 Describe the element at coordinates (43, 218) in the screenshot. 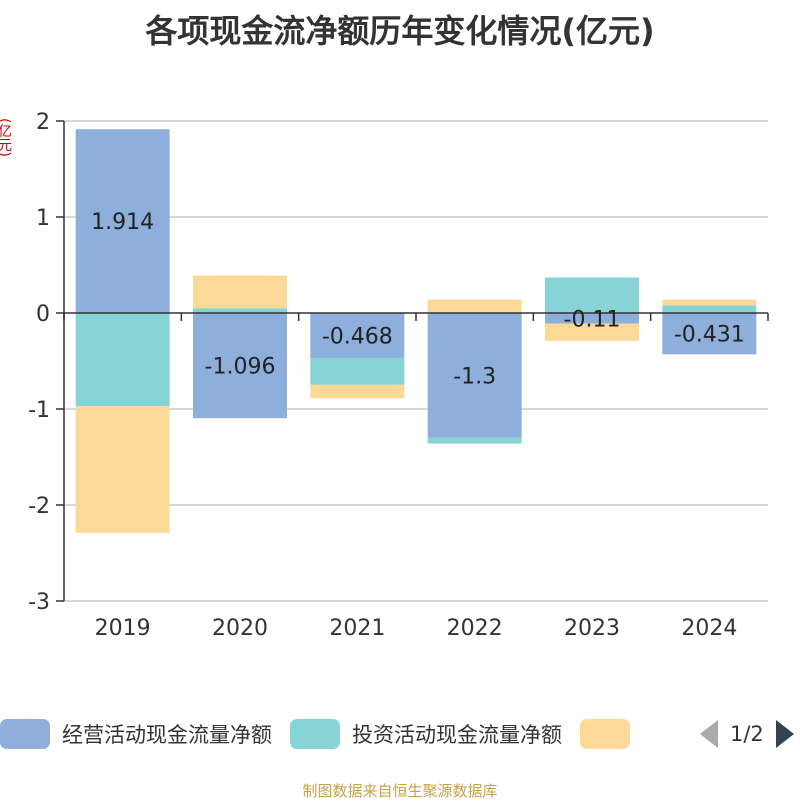

I see `y-tick-label: 1` at that location.